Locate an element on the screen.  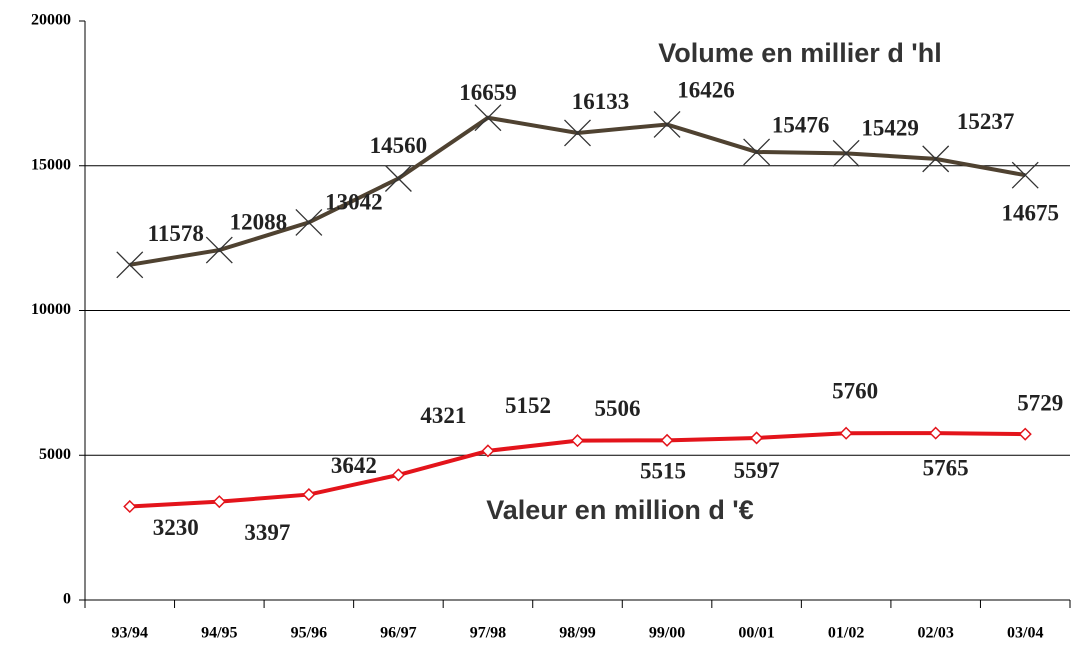
data-label: 16426 is located at coordinates (706, 90).